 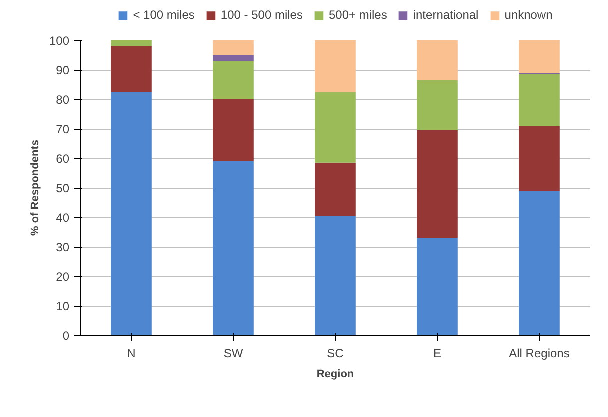 What do you see at coordinates (234, 353) in the screenshot?
I see `x-tick-label: SW` at bounding box center [234, 353].